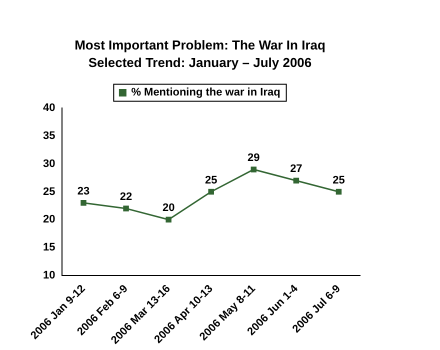  What do you see at coordinates (168, 208) in the screenshot?
I see `data-label: 20` at bounding box center [168, 208].